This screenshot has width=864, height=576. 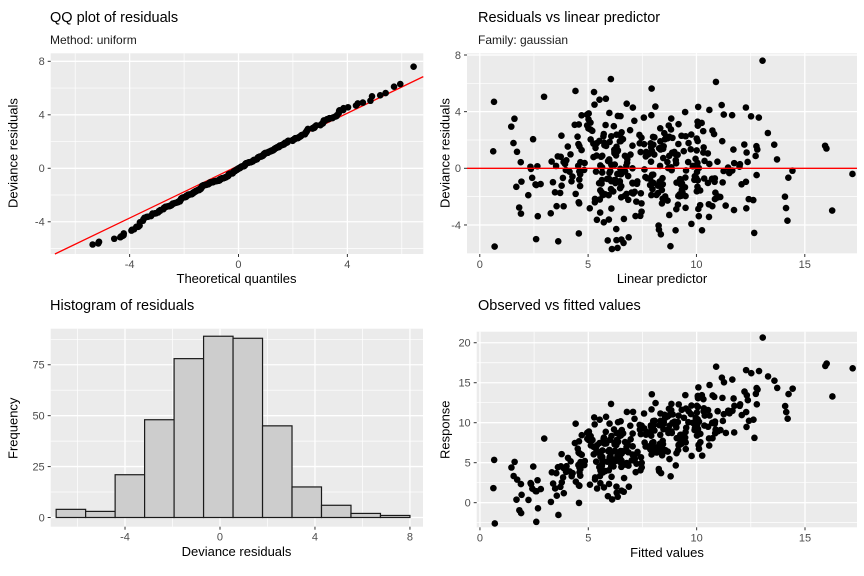 I want to click on qq-plot-title: QQ plot of residuals, so click(x=114, y=18).